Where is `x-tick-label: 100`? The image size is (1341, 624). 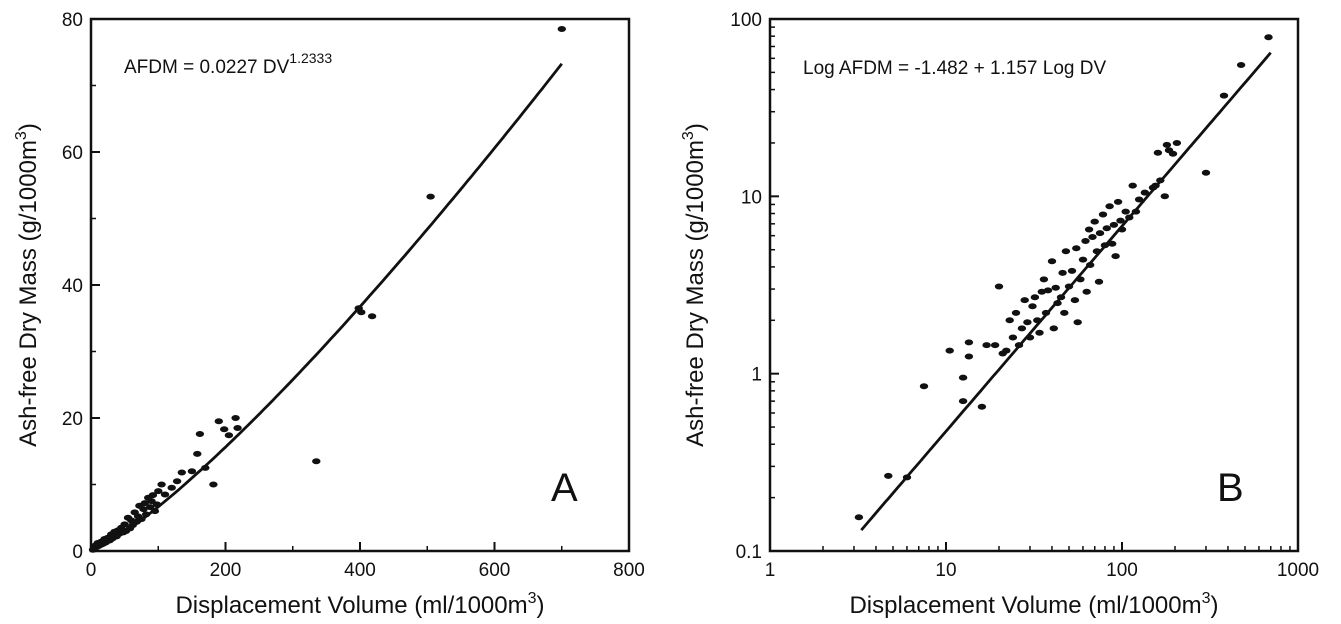 x-tick-label: 100 is located at coordinates (1122, 570).